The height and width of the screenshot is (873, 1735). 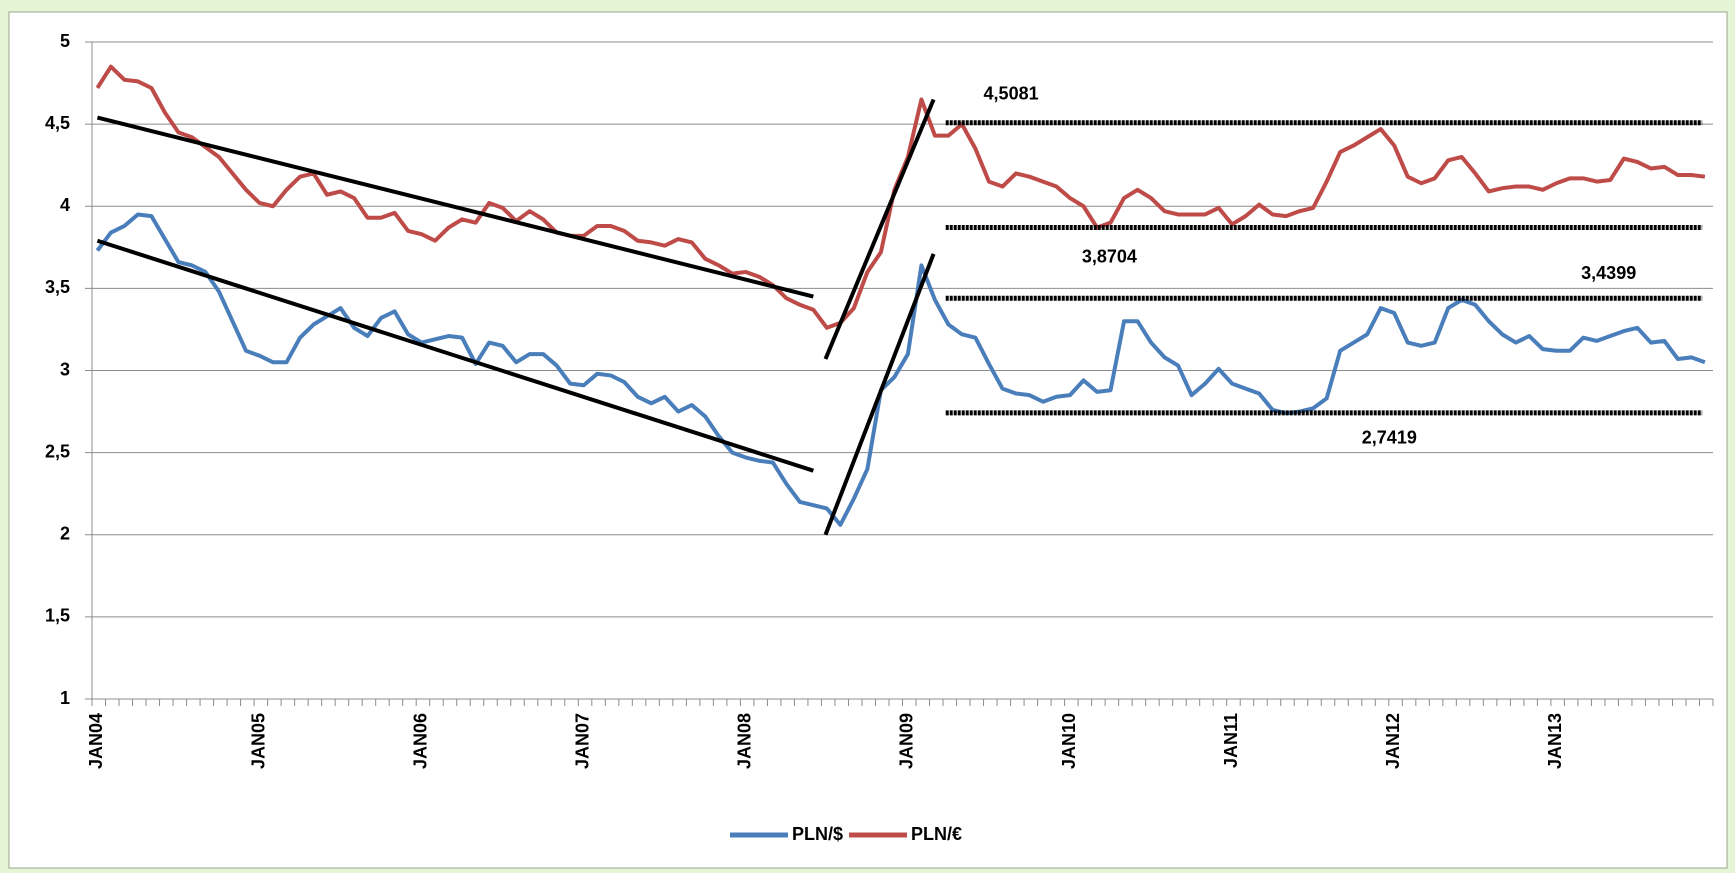 What do you see at coordinates (65, 534) in the screenshot?
I see `y-tick-label: 2` at bounding box center [65, 534].